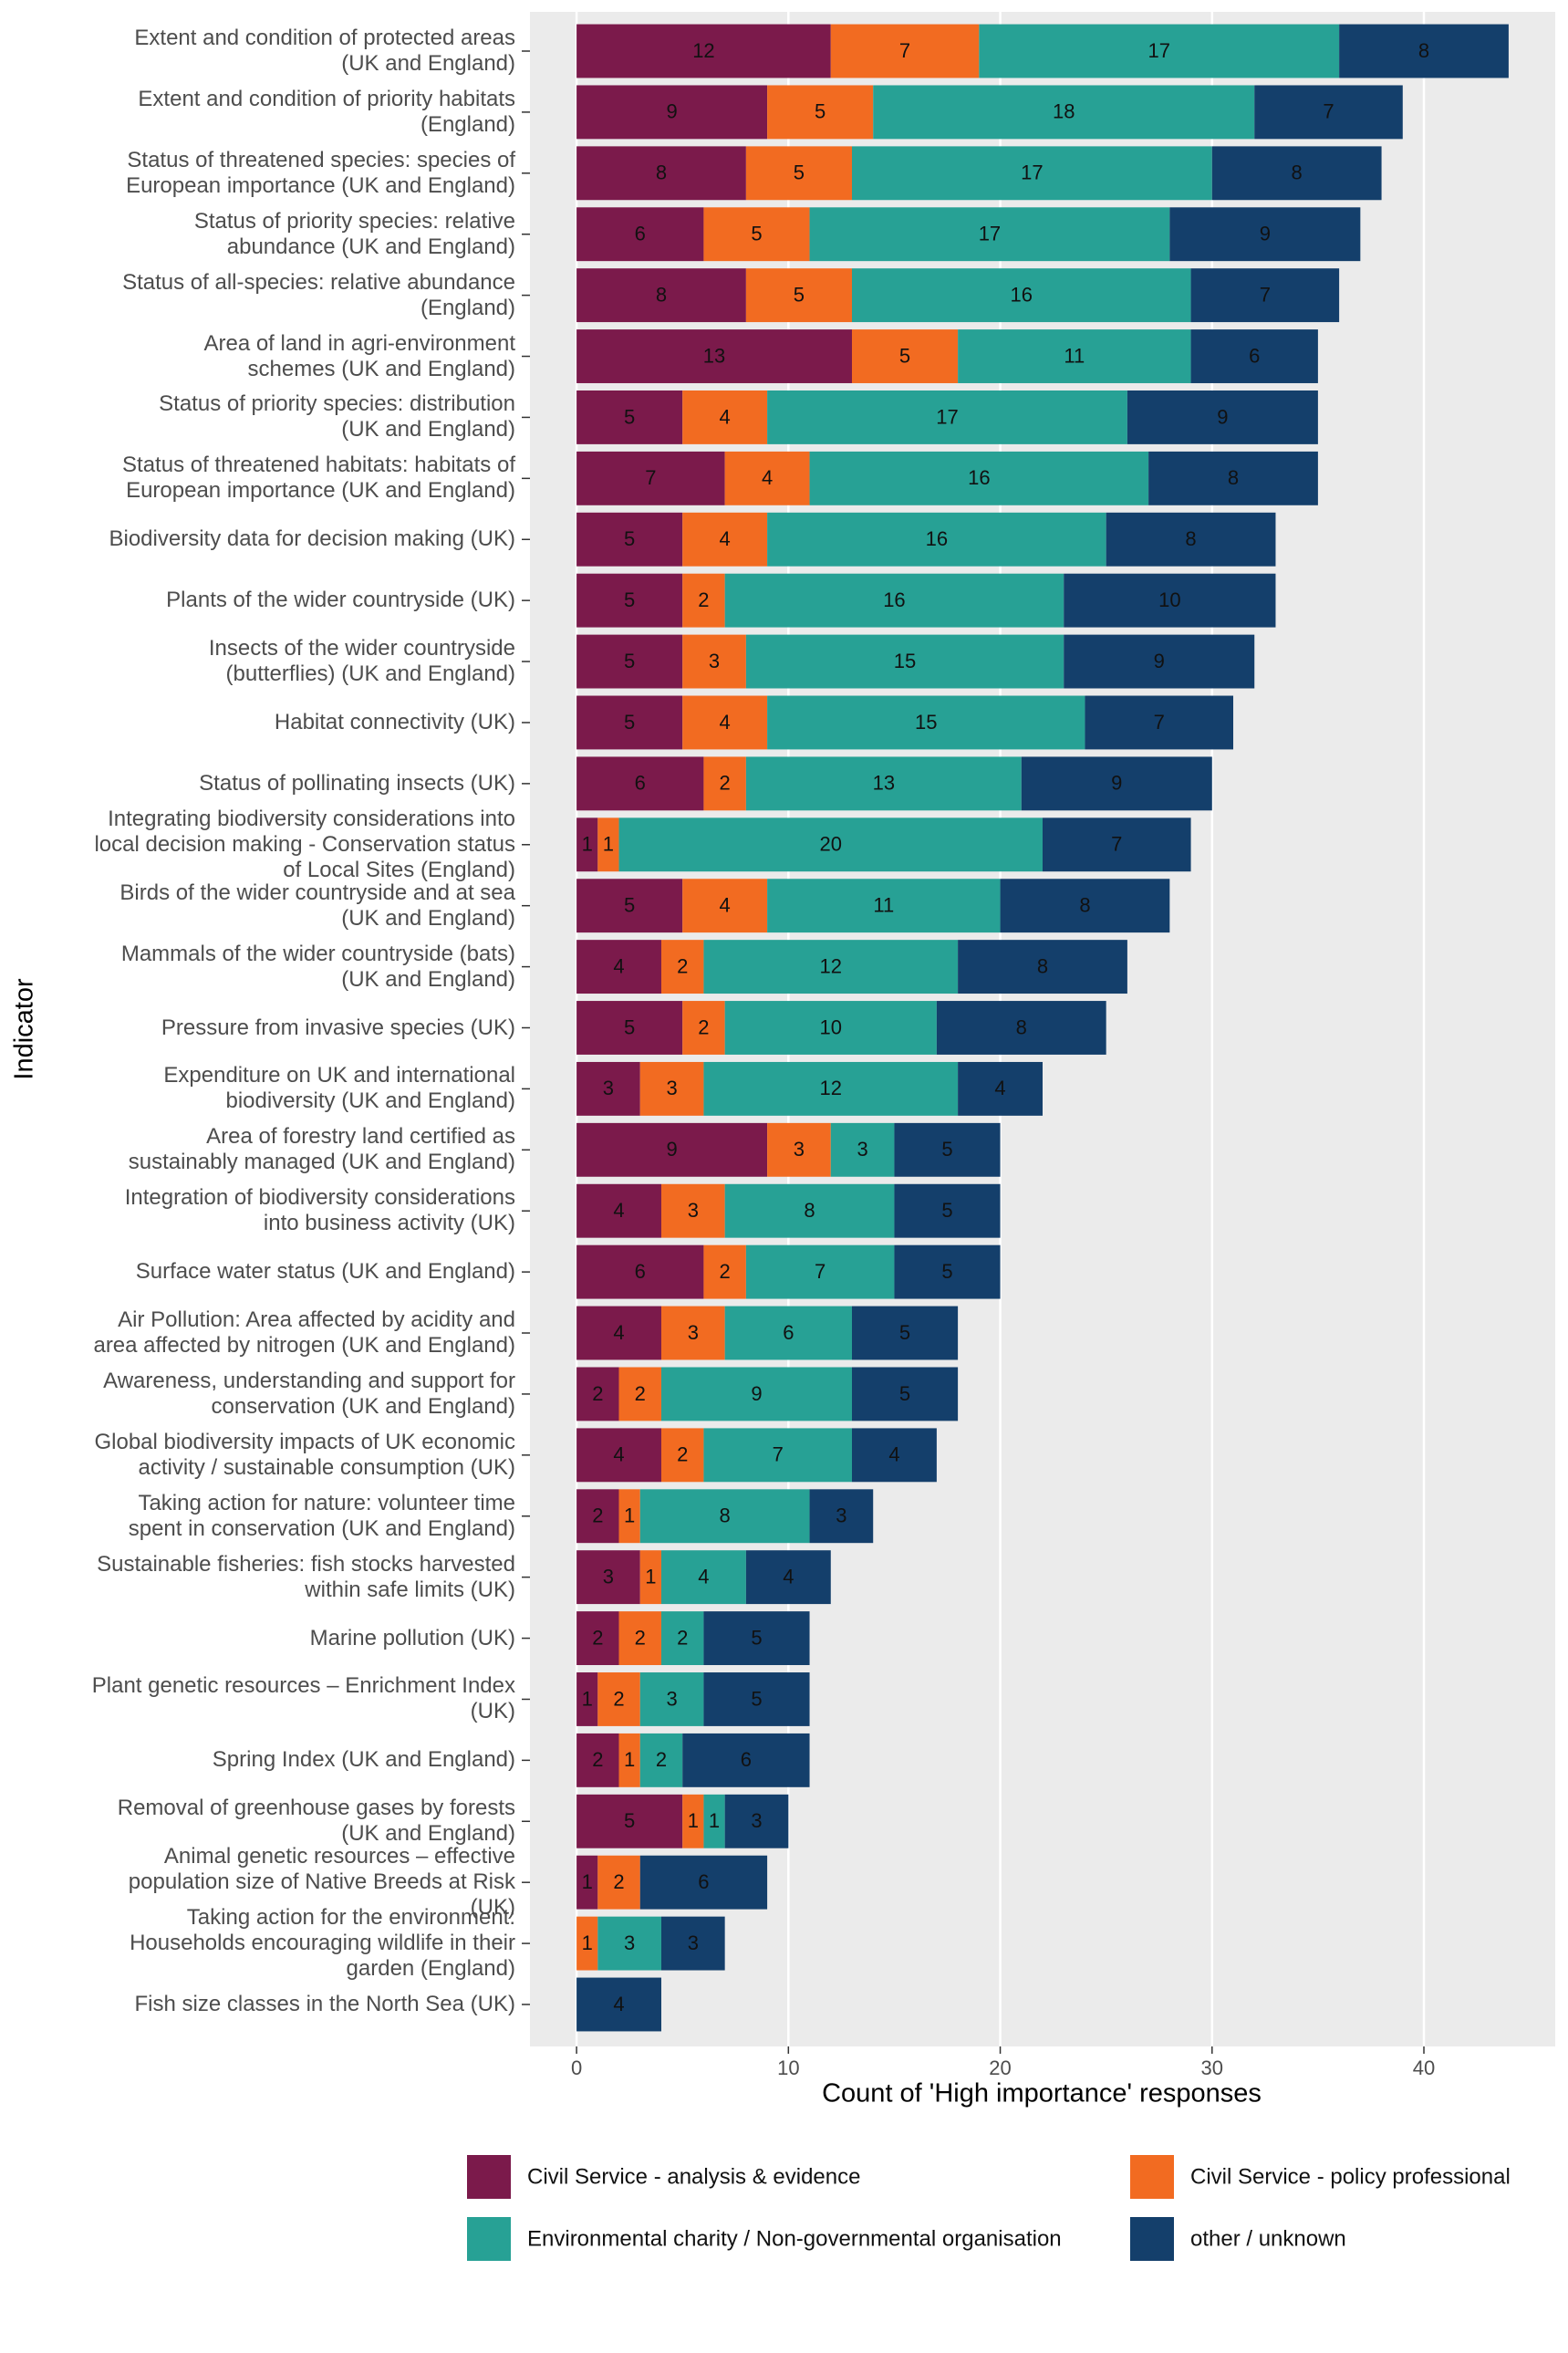 This screenshot has height=2353, width=1568. I want to click on legend-label: Civil Service - analysis & evidence, so click(693, 2176).